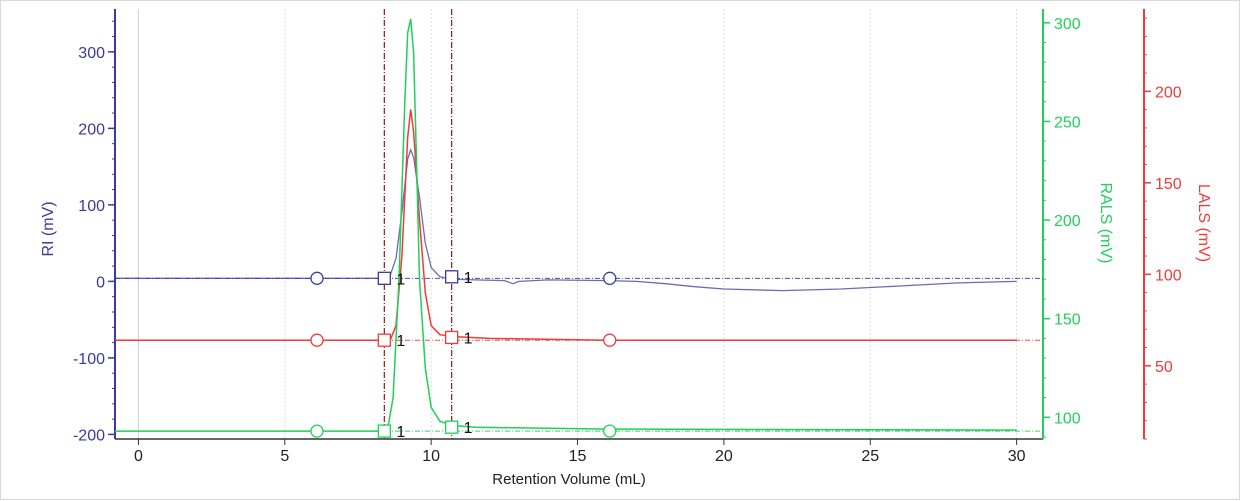 This screenshot has height=501, width=1240. What do you see at coordinates (431, 456) in the screenshot?
I see `x-tick-label: 10` at bounding box center [431, 456].